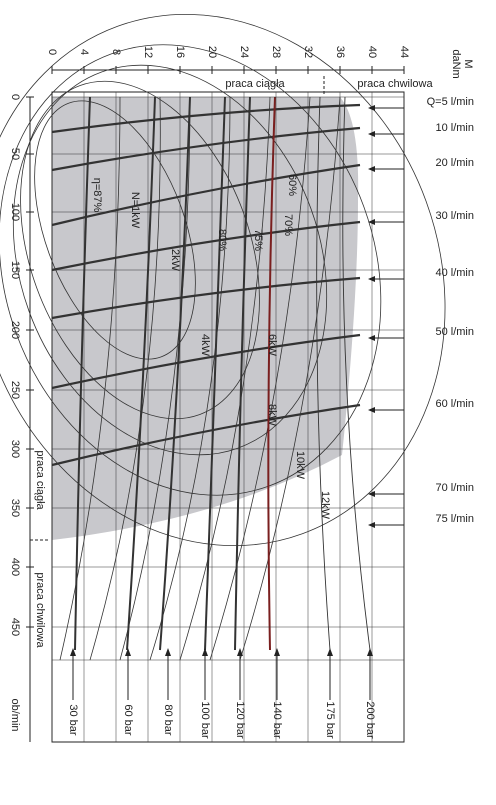 The width and height of the screenshot is (496, 805). I want to click on power-label: N=1kW, so click(135, 210).